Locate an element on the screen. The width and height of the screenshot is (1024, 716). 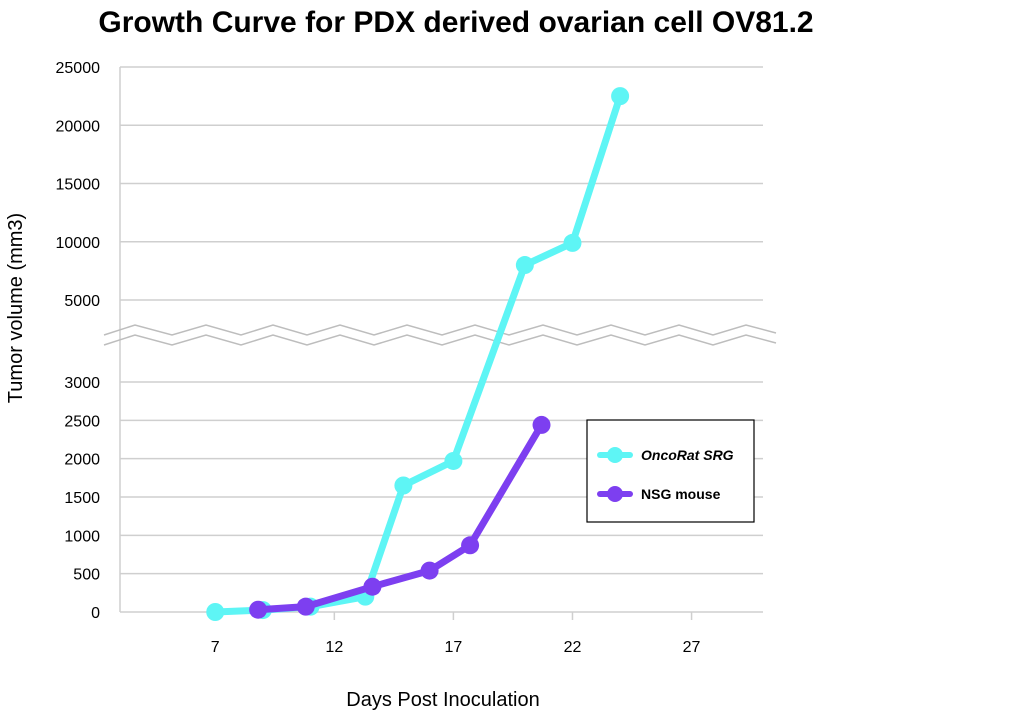
legend-label-nsg: NSG mouse is located at coordinates (681, 494).